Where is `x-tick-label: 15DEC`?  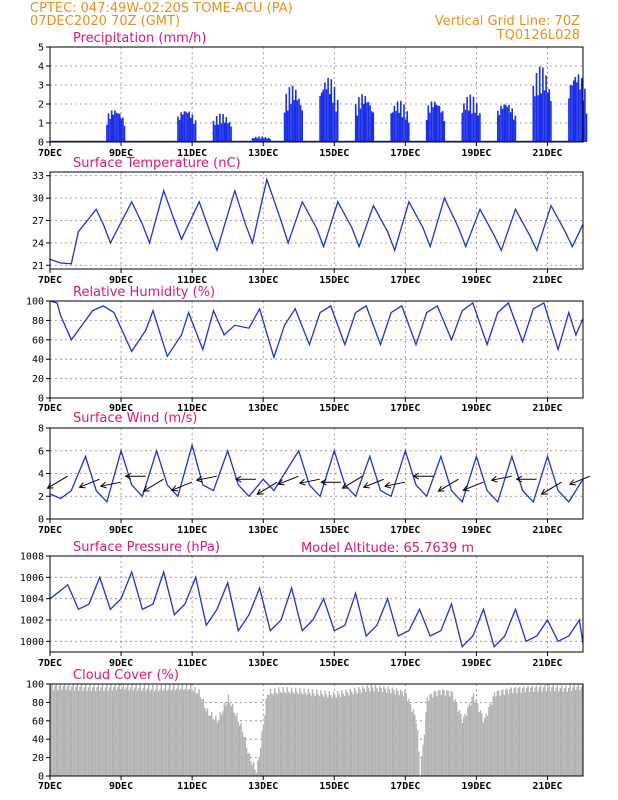
x-tick-label: 15DEC is located at coordinates (334, 153).